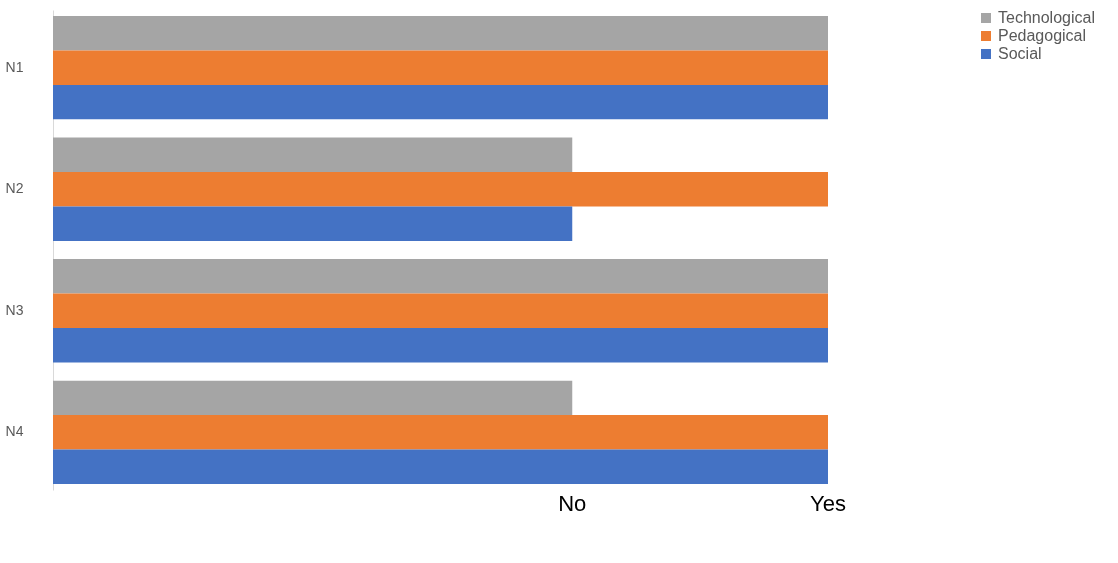 The height and width of the screenshot is (563, 1118). I want to click on y-tick-label: N3, so click(14, 309).